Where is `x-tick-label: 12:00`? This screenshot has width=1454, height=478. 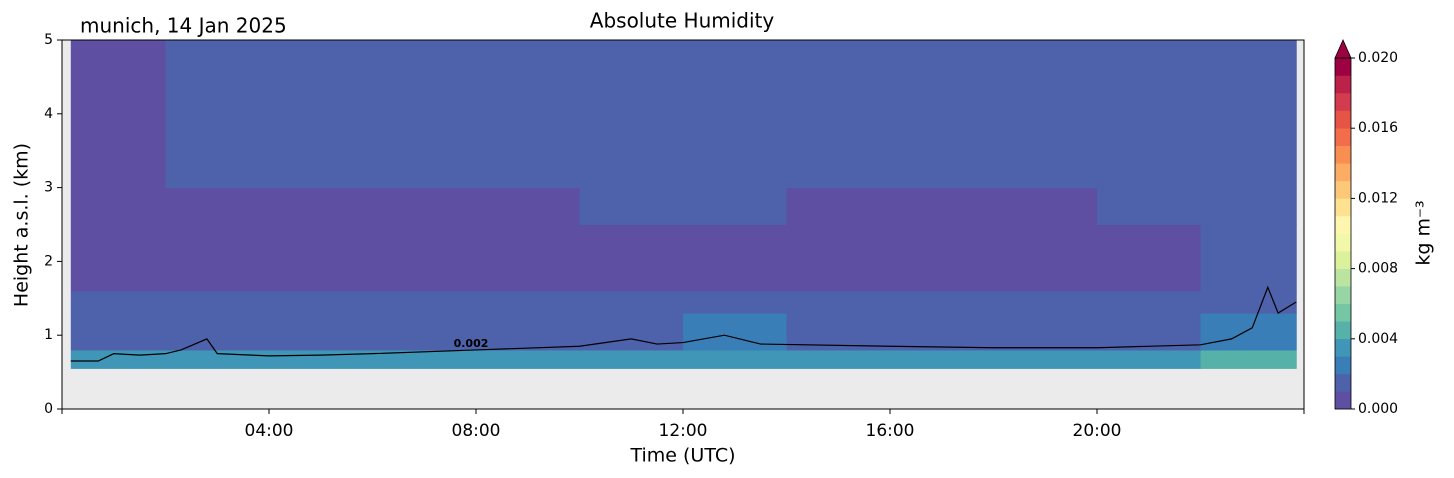
x-tick-label: 12:00 is located at coordinates (683, 431).